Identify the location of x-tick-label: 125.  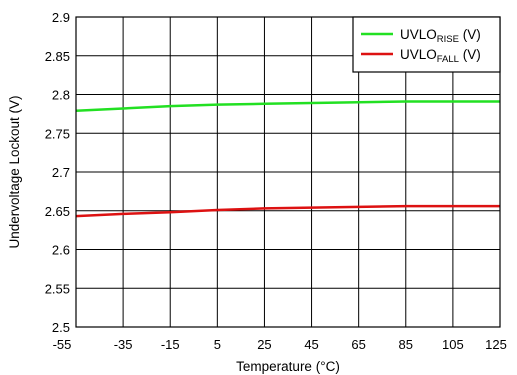
(496, 344).